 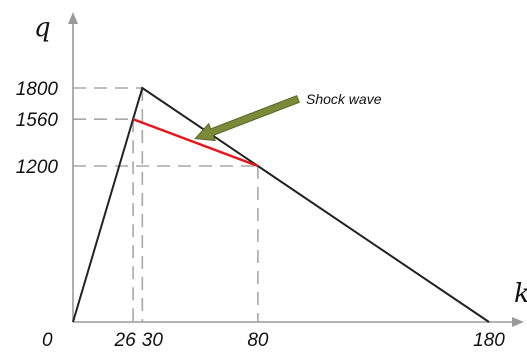 I want to click on shock-wave-arrow, so click(x=247, y=118).